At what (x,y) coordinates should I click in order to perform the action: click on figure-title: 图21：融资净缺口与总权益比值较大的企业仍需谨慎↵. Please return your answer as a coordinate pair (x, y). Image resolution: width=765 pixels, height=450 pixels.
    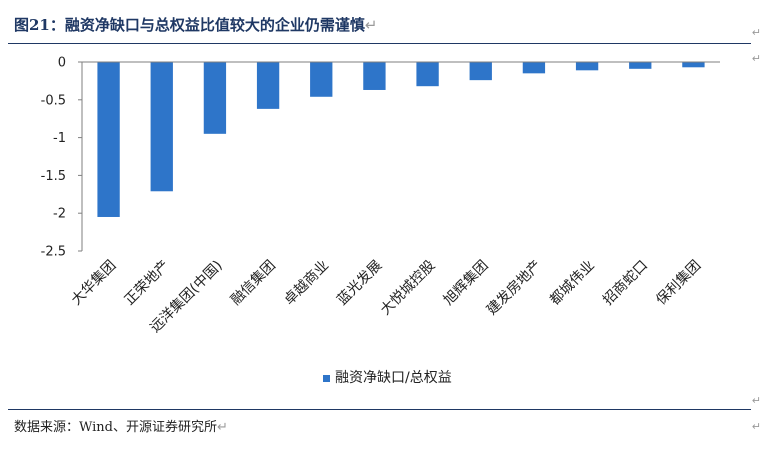
    Looking at the image, I should click on (196, 25).